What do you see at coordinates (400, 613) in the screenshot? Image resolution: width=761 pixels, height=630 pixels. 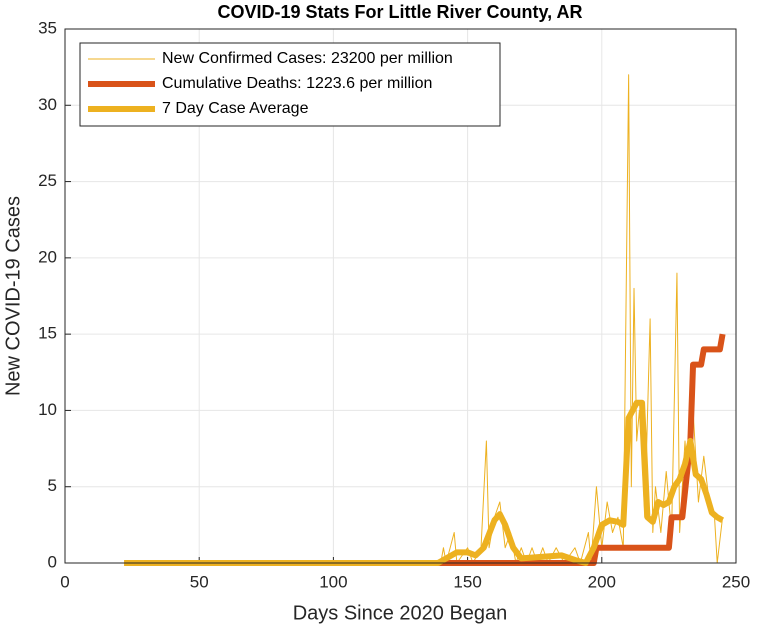 I see `x-axis-label: Days Since 2020 Began` at bounding box center [400, 613].